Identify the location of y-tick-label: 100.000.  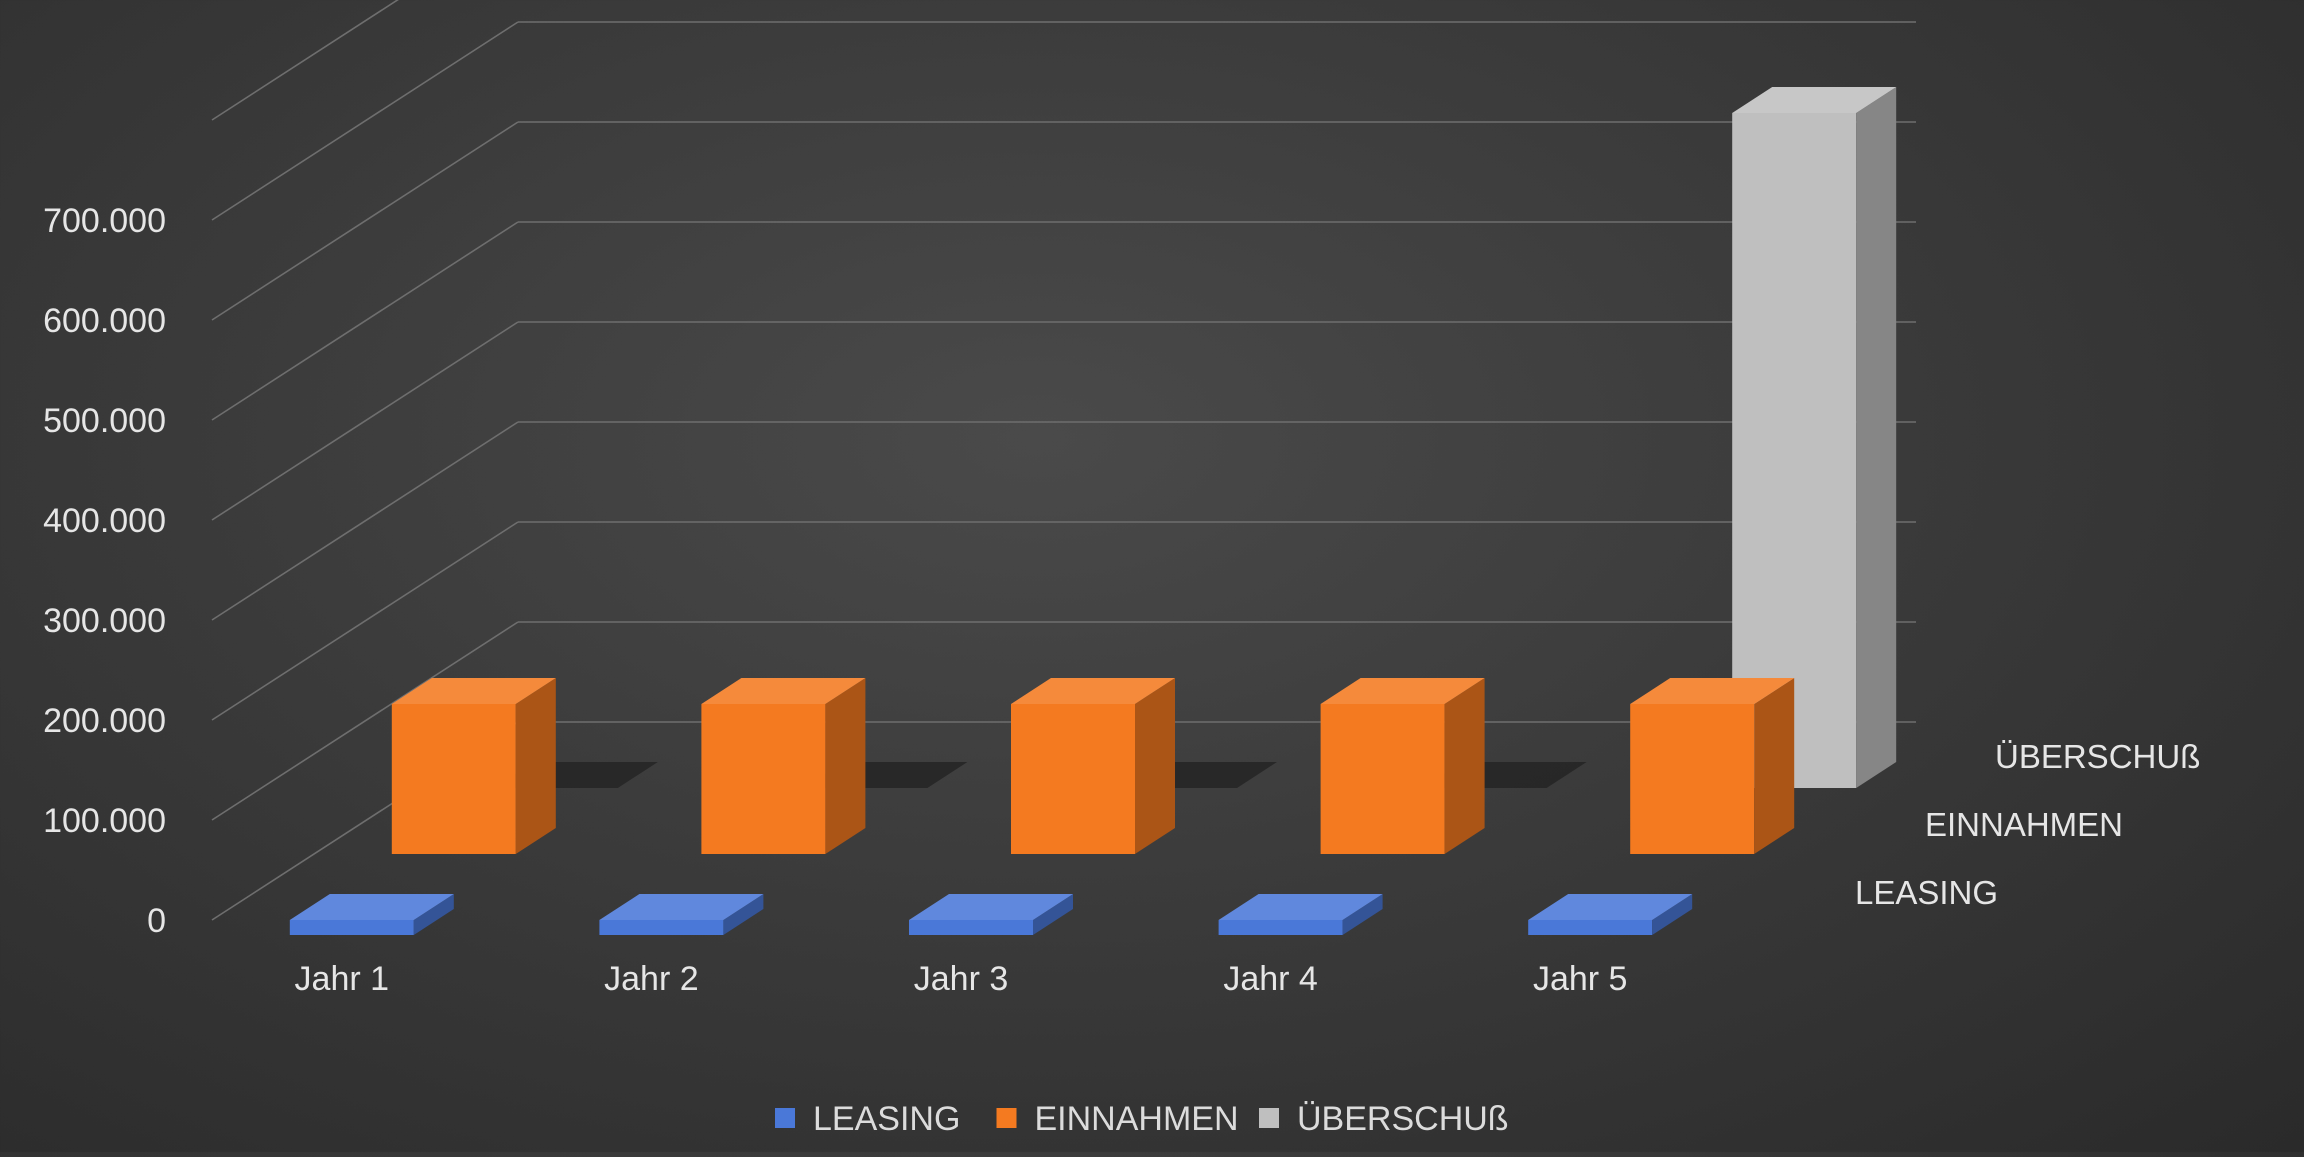
(104, 821).